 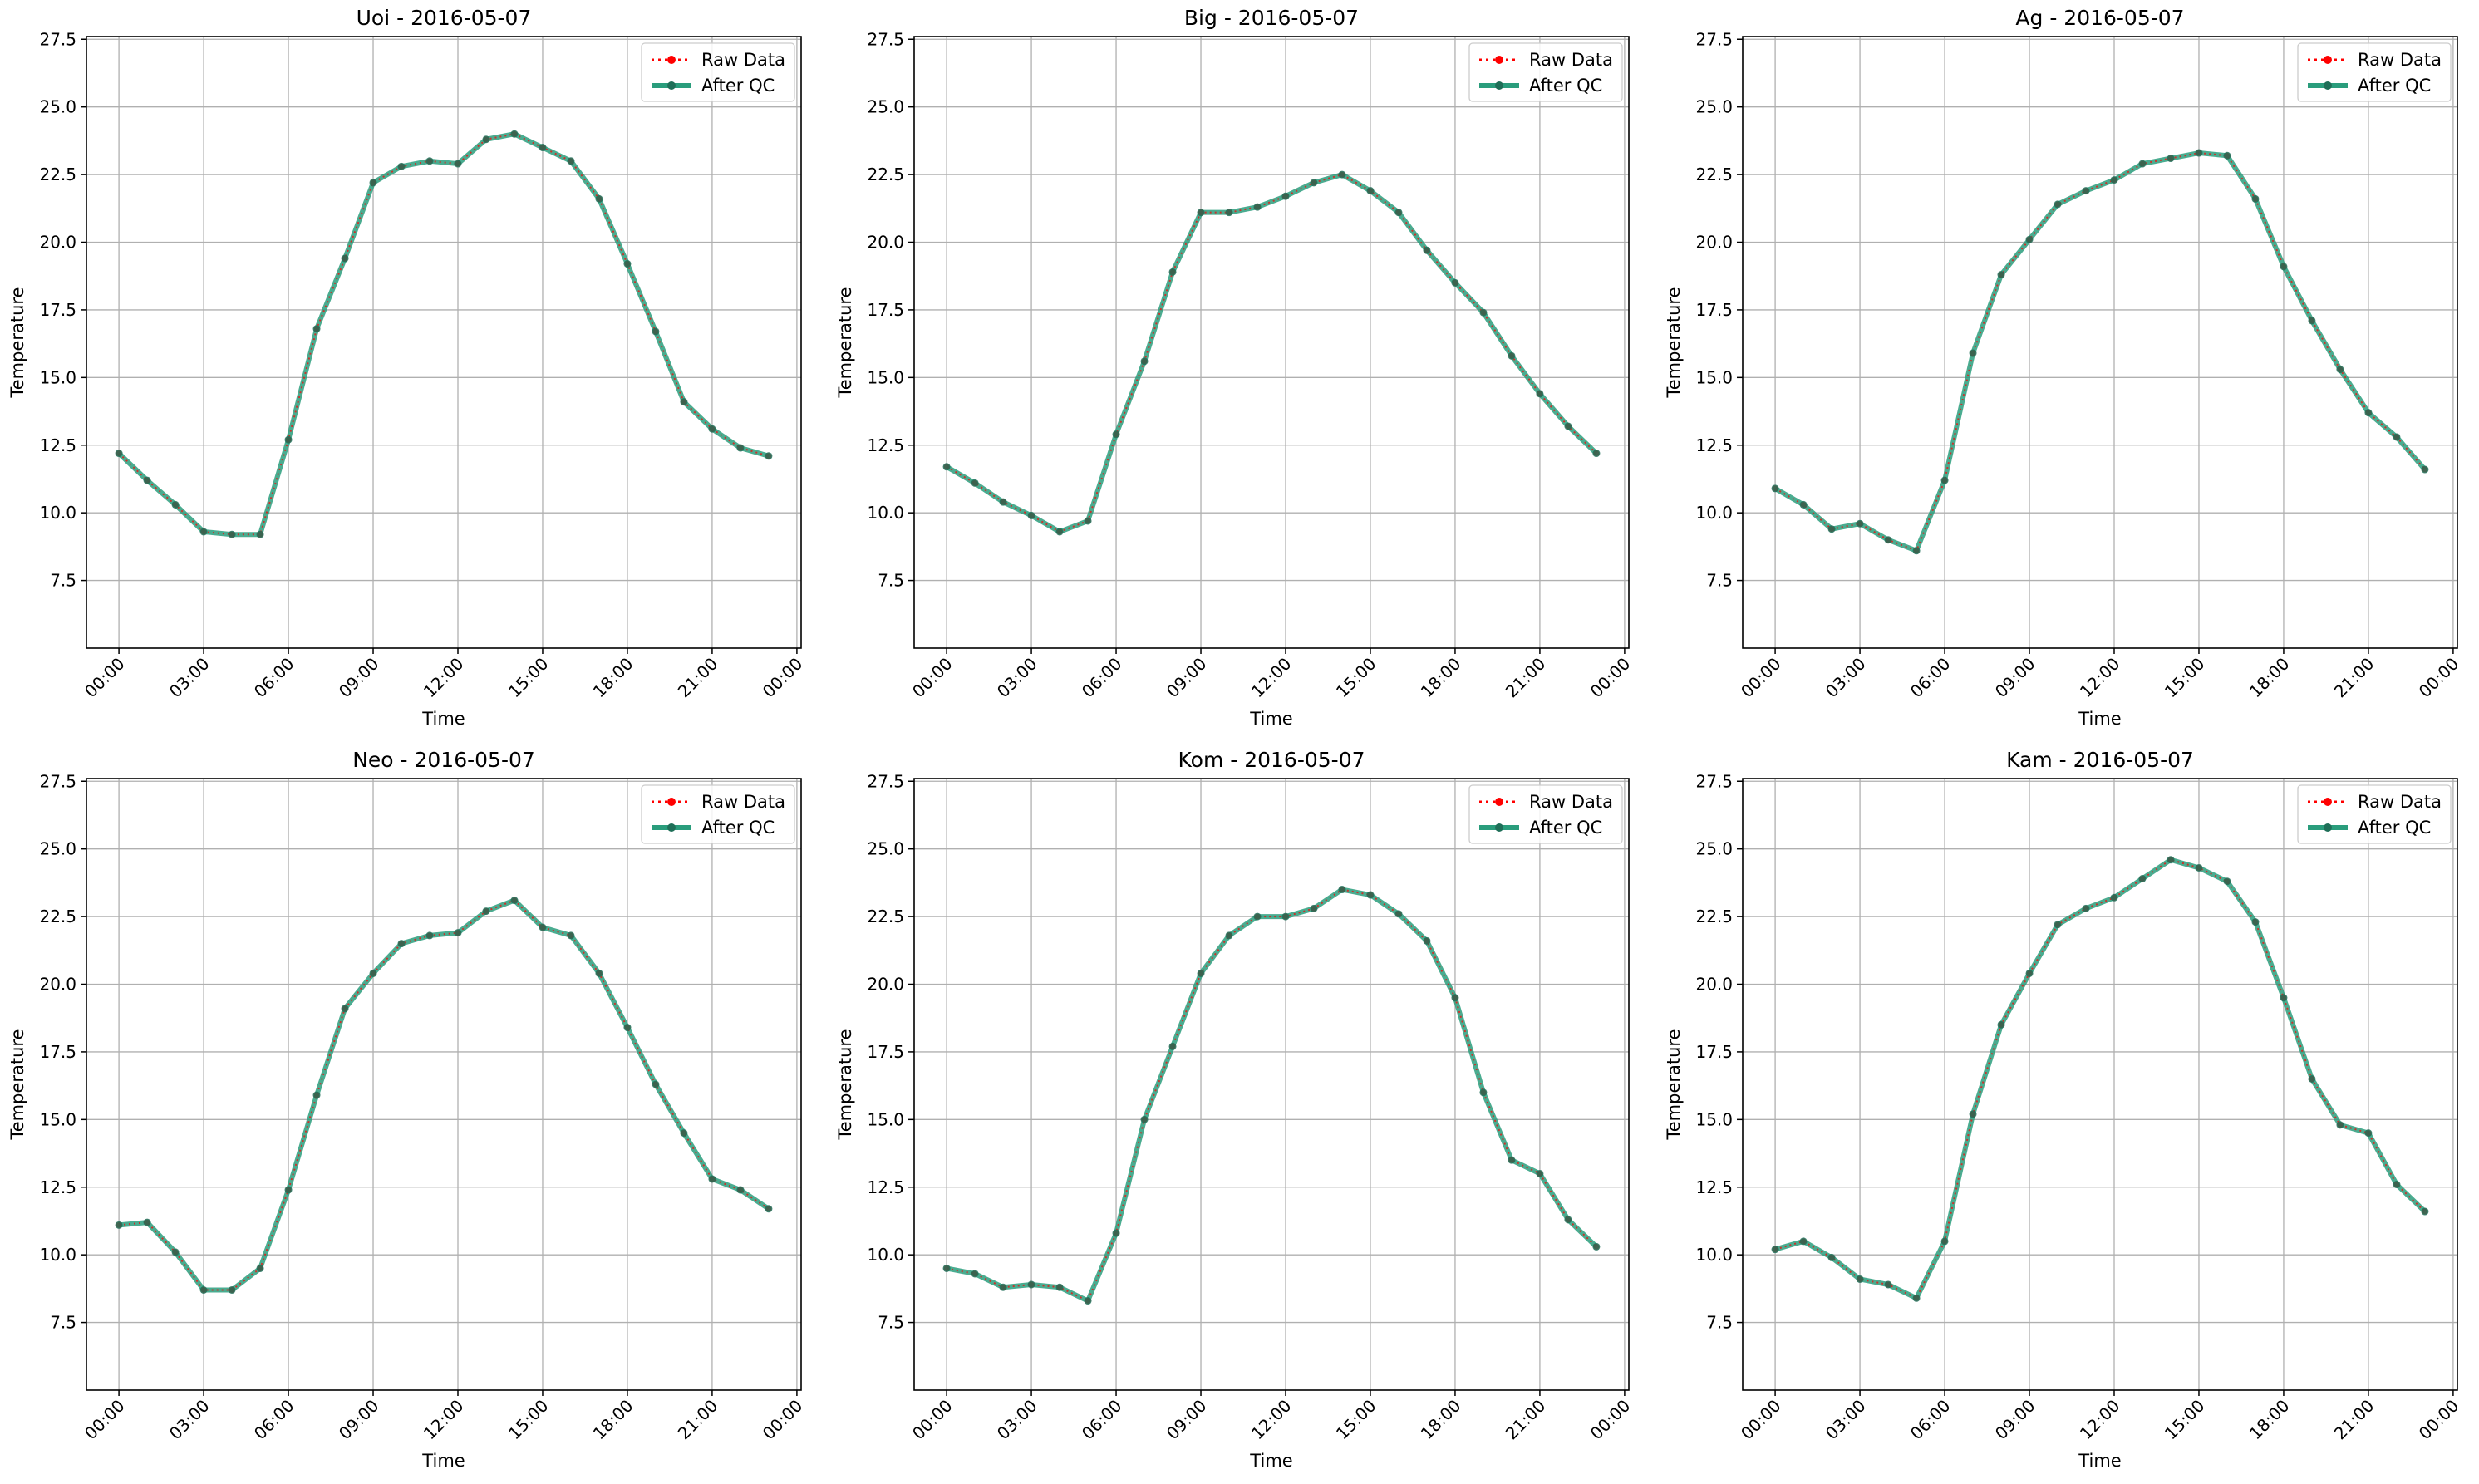 What do you see at coordinates (274, 678) in the screenshot?
I see `x-tick-label: 06:00` at bounding box center [274, 678].